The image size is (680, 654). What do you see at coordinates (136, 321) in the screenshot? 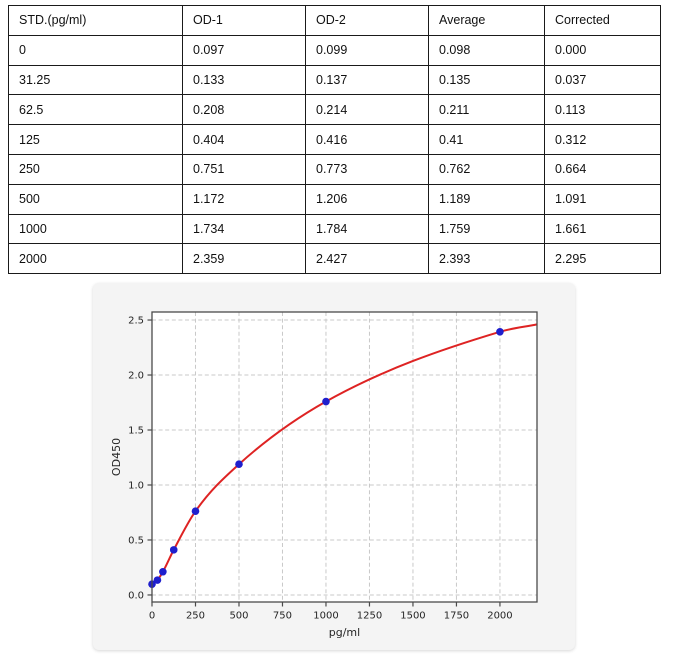
I see `y-tick-label: 2.5` at bounding box center [136, 321].